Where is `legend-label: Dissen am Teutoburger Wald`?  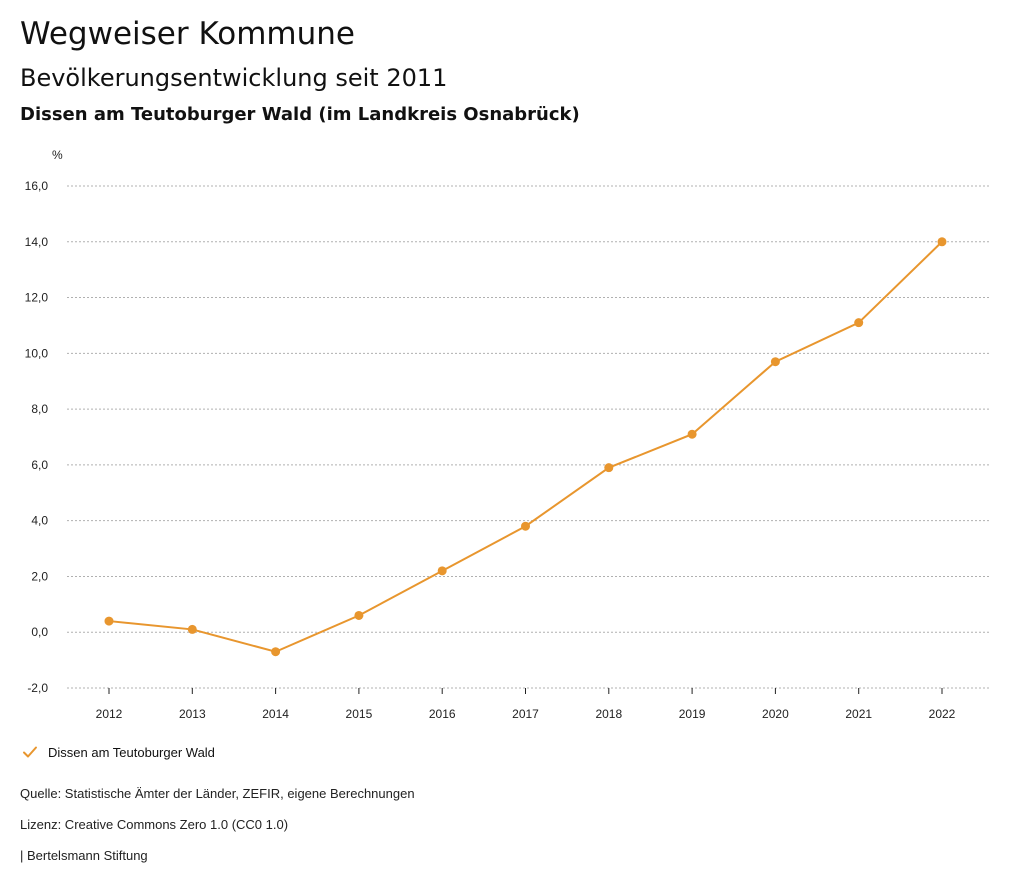
legend-label: Dissen am Teutoburger Wald is located at coordinates (131, 752).